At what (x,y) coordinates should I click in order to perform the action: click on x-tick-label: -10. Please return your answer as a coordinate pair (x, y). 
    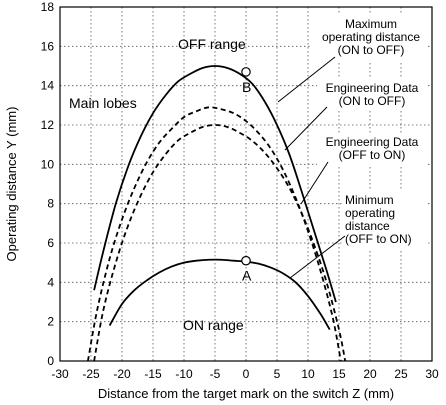
    Looking at the image, I should click on (184, 374).